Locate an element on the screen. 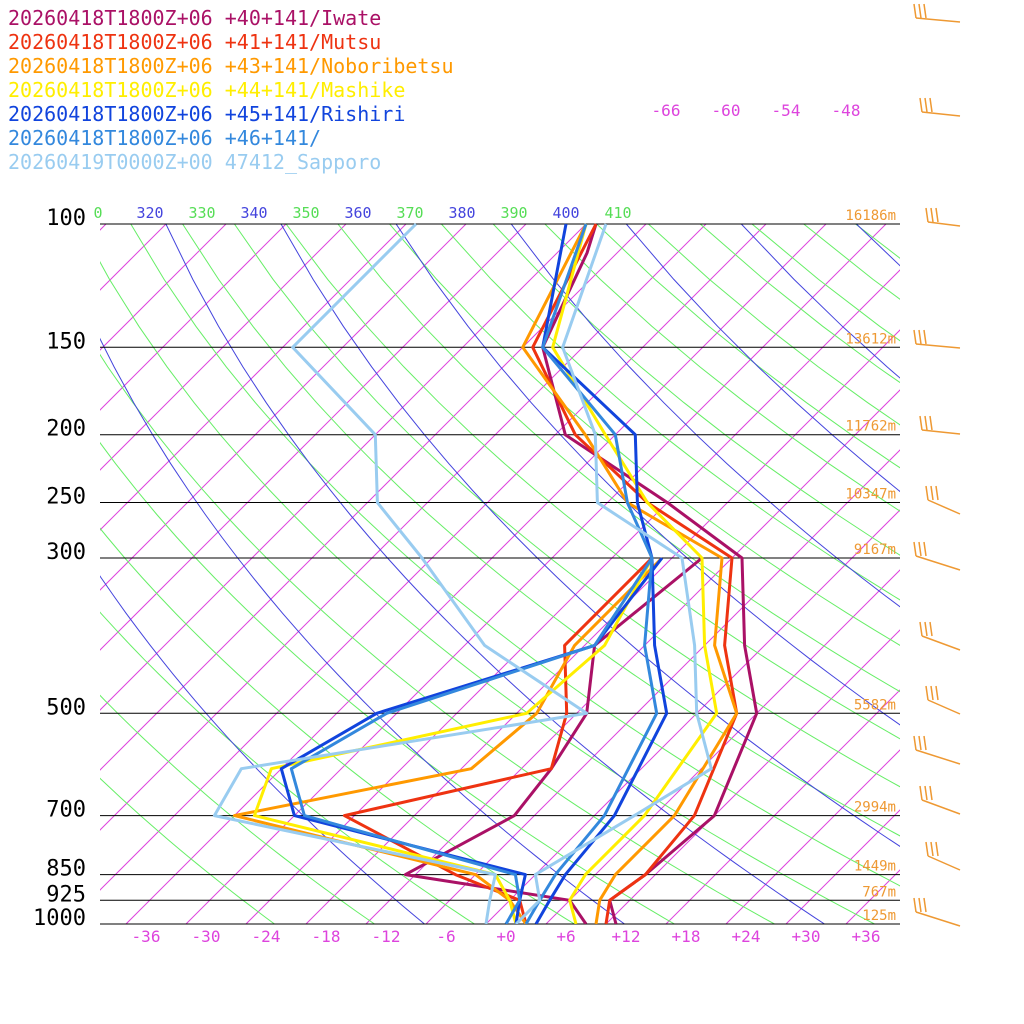 Image resolution: width=1024 pixels, height=1024 pixels. height-label: 125m is located at coordinates (879, 916).